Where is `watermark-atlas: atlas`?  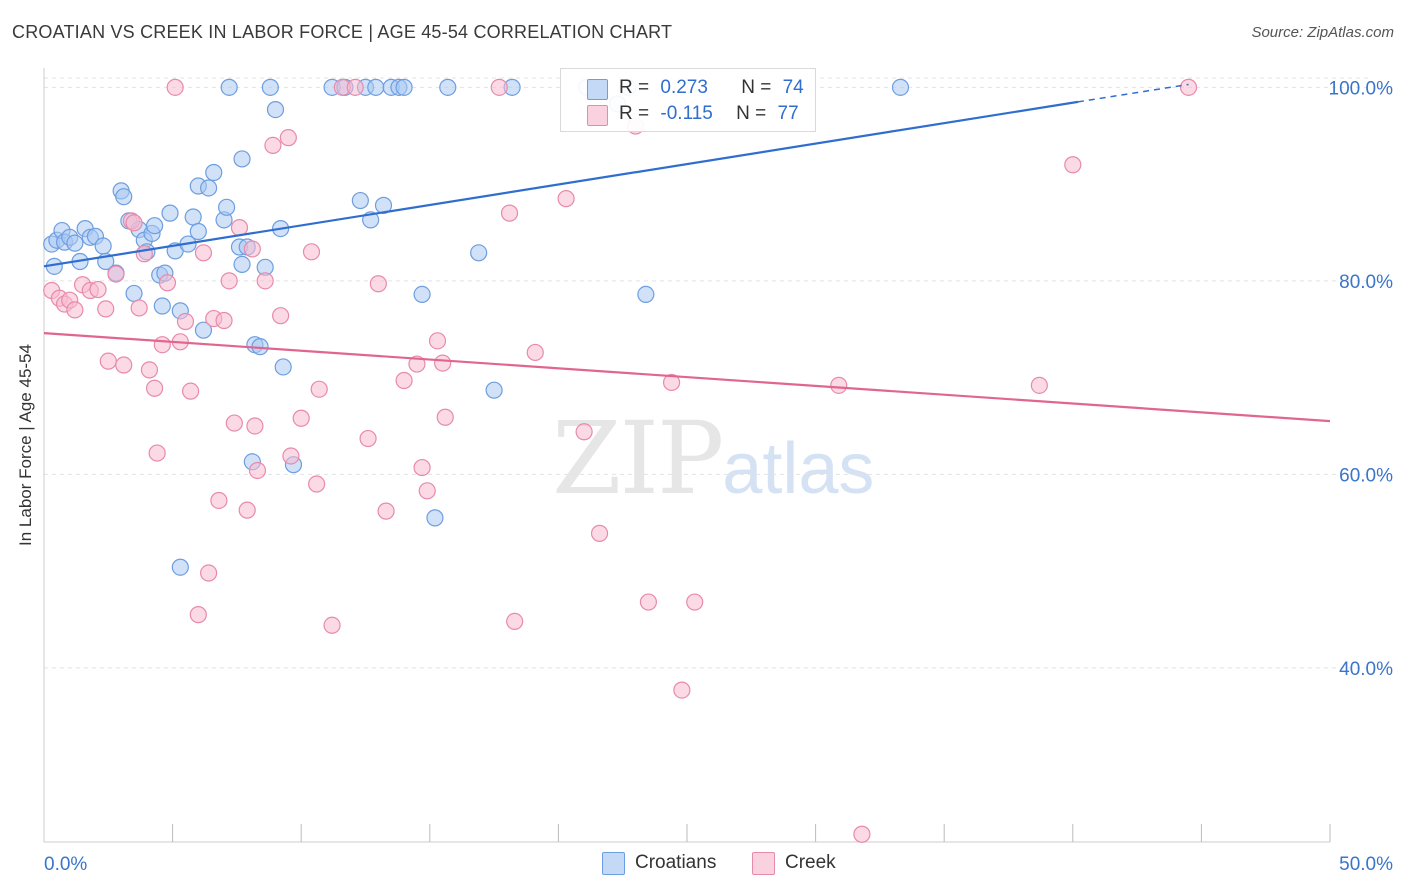 watermark-atlas: atlas is located at coordinates (798, 469).